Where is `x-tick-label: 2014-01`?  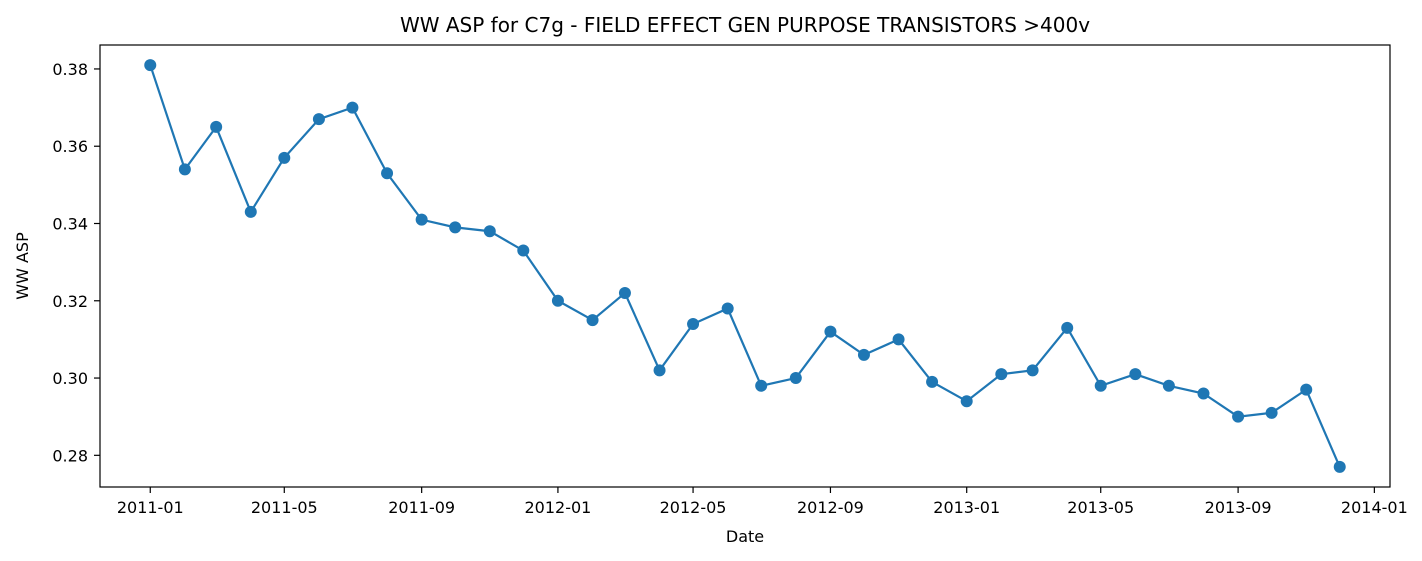 x-tick-label: 2014-01 is located at coordinates (1374, 507).